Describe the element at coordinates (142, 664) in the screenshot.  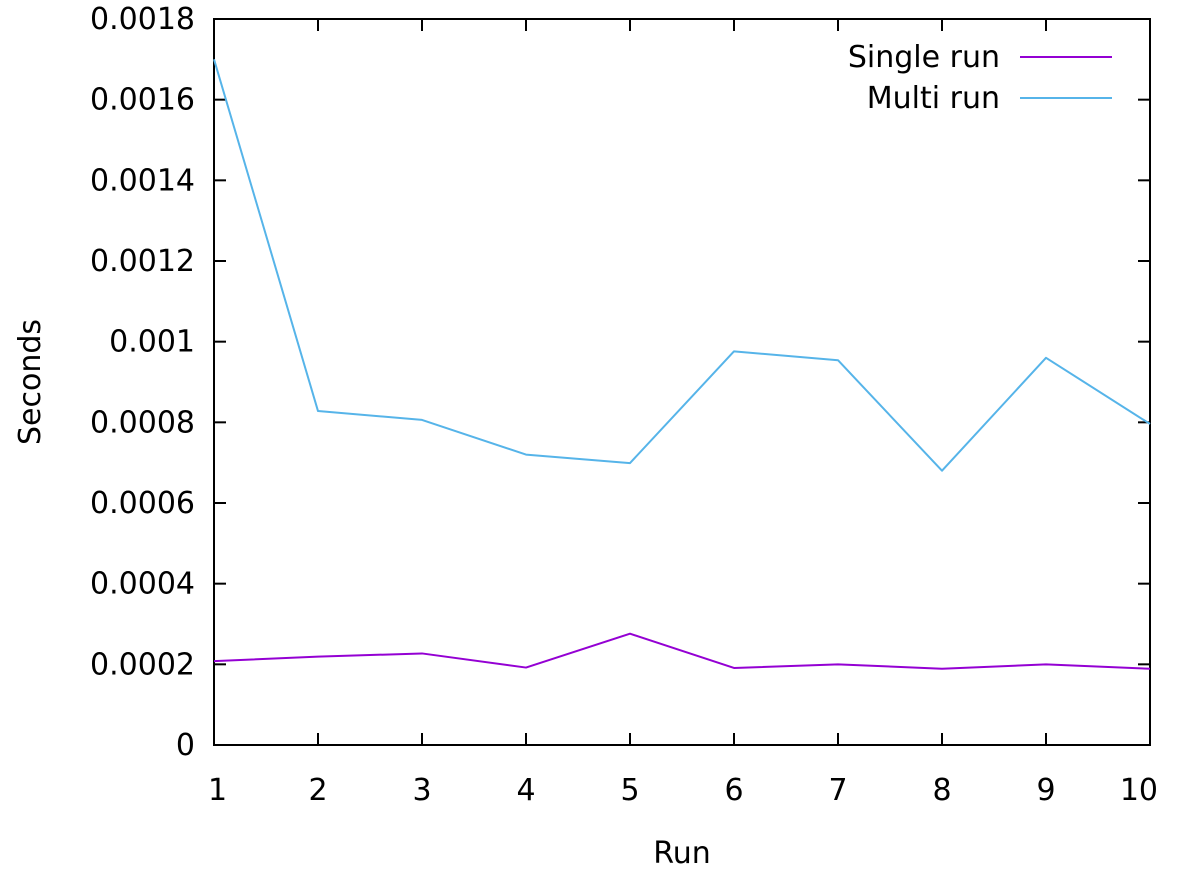
I see `y-tick-label: 0.0002` at that location.